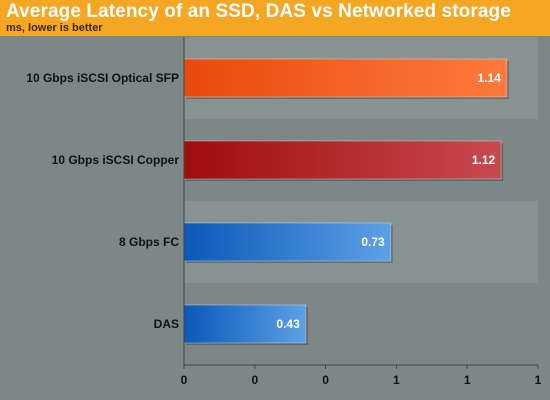 This screenshot has height=400, width=550. What do you see at coordinates (102, 78) in the screenshot?
I see `category-label: 10 Gbps iSCSI Optical SFP` at bounding box center [102, 78].